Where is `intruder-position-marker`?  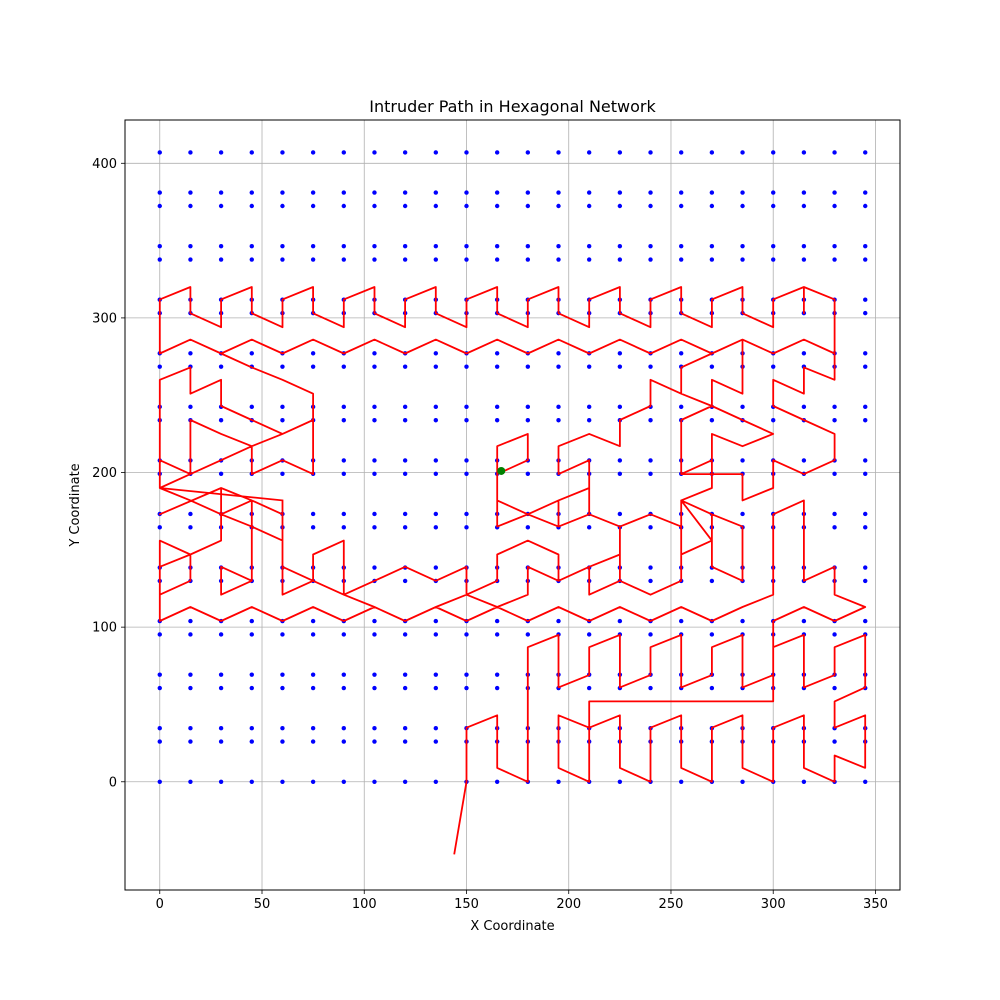 intruder-position-marker is located at coordinates (501, 470).